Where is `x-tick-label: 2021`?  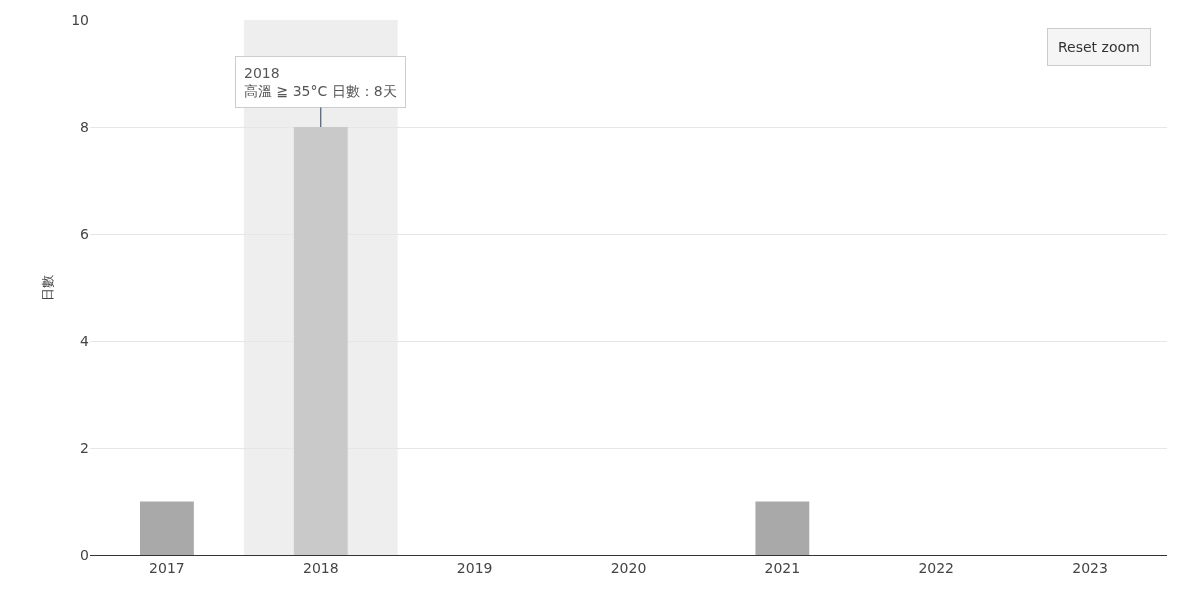
x-tick-label: 2021 is located at coordinates (782, 567).